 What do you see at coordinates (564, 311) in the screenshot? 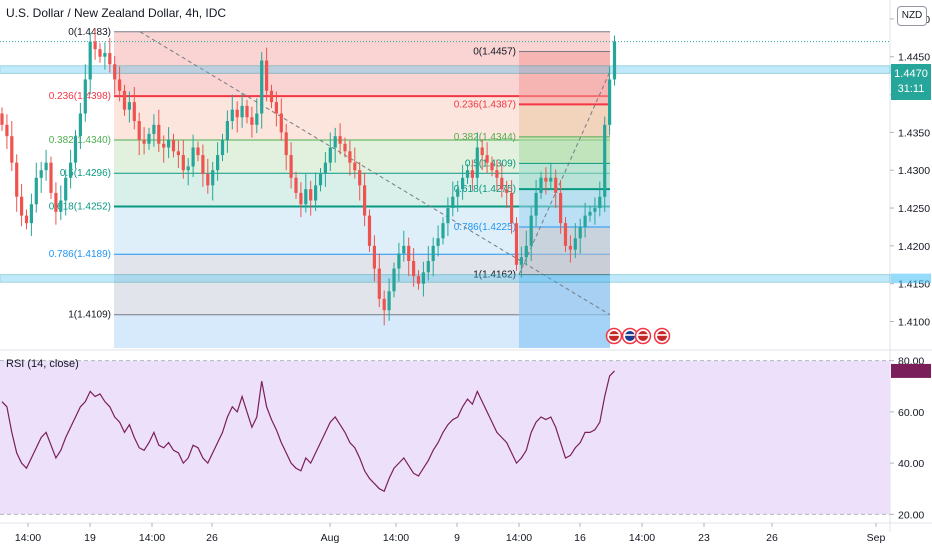
I see `fib2-extension` at bounding box center [564, 311].